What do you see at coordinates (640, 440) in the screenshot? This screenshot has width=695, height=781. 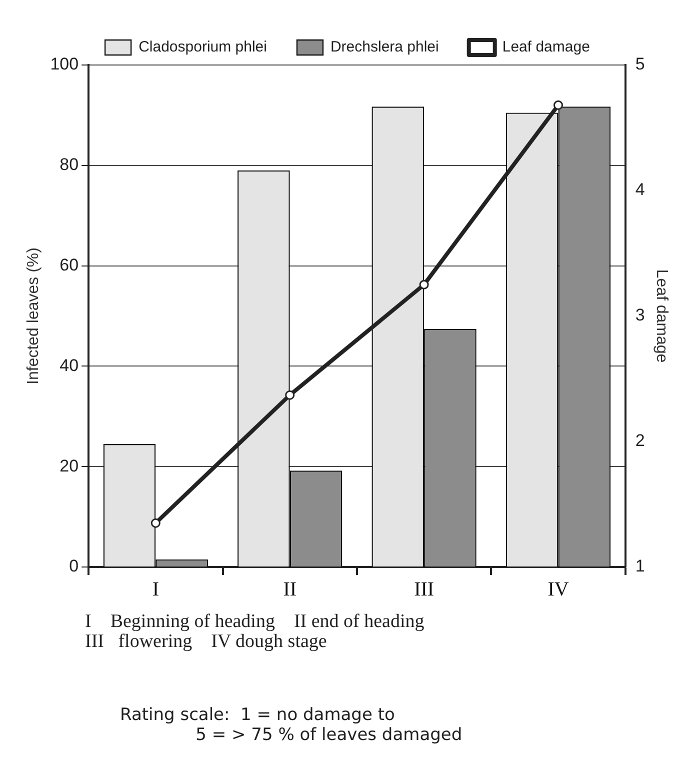 I see `y2-tick-label: 2` at bounding box center [640, 440].